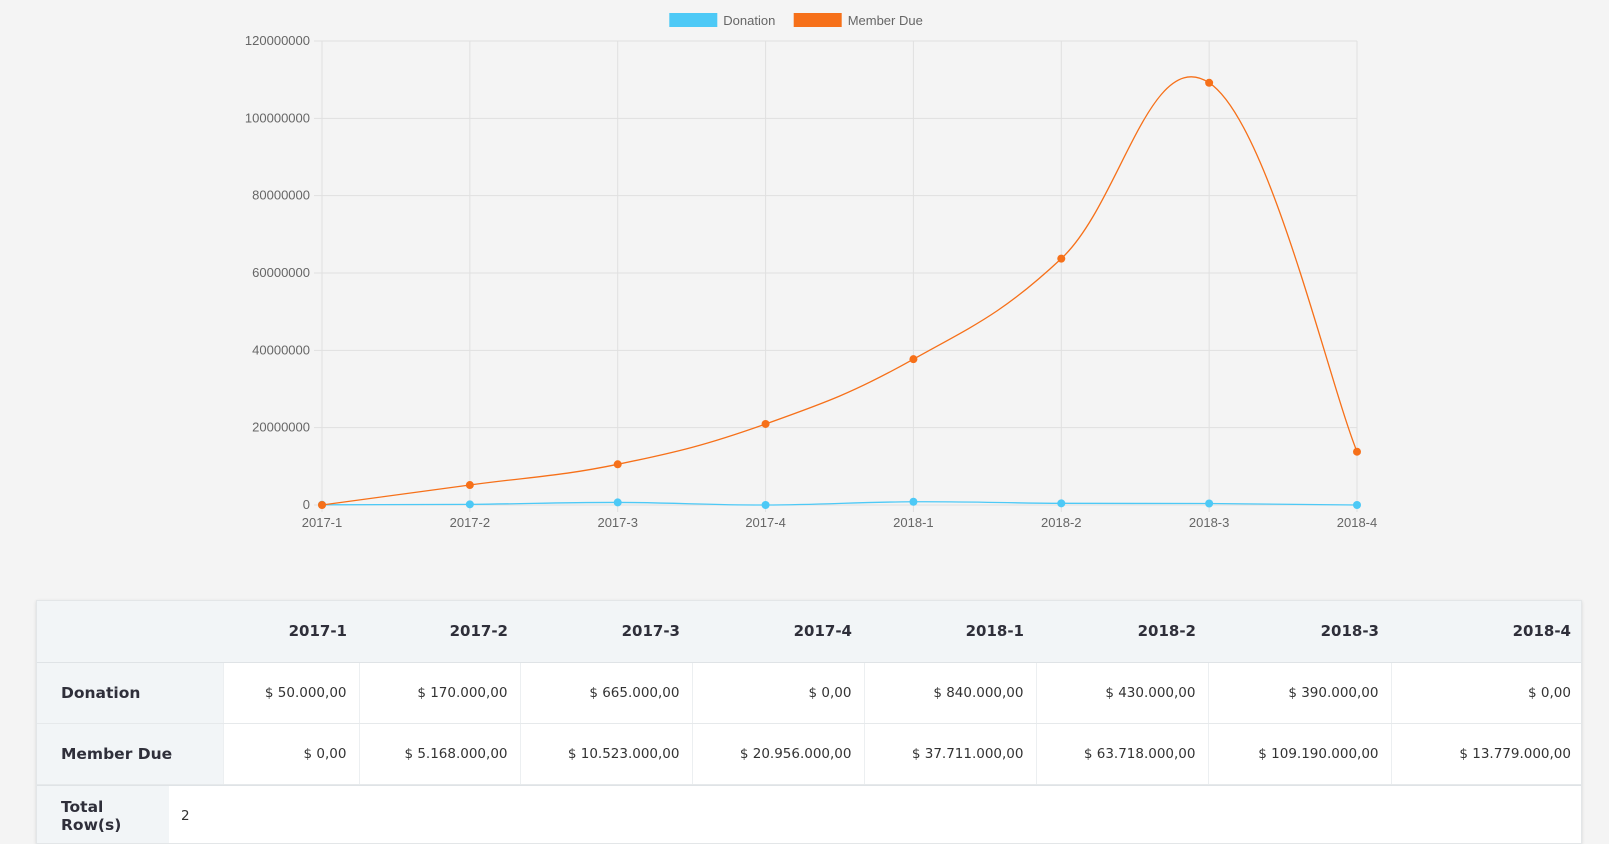  What do you see at coordinates (1121, 754) in the screenshot?
I see `table-cell: $ 63.718.000,00` at bounding box center [1121, 754].